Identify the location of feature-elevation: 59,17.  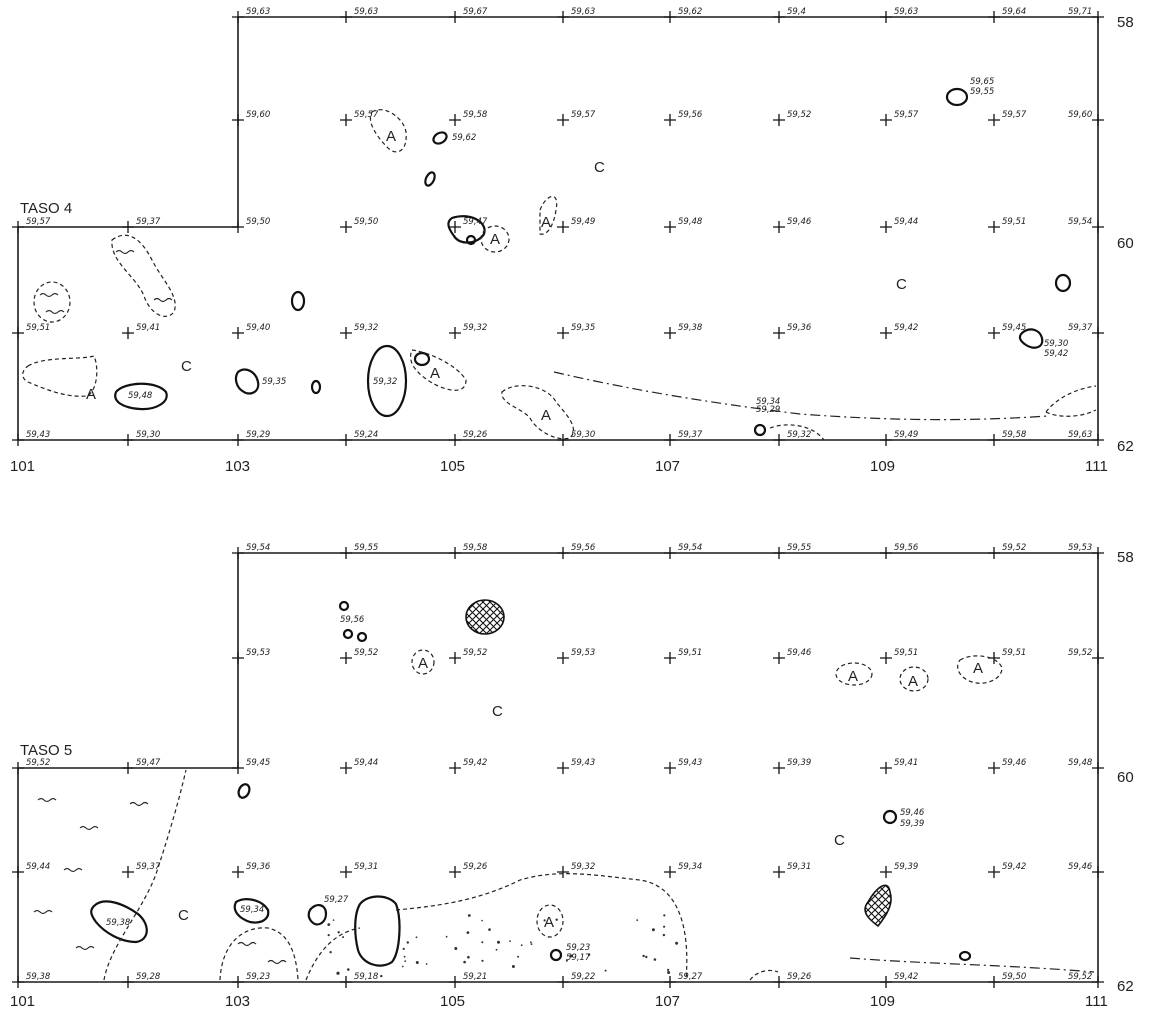
(578, 958).